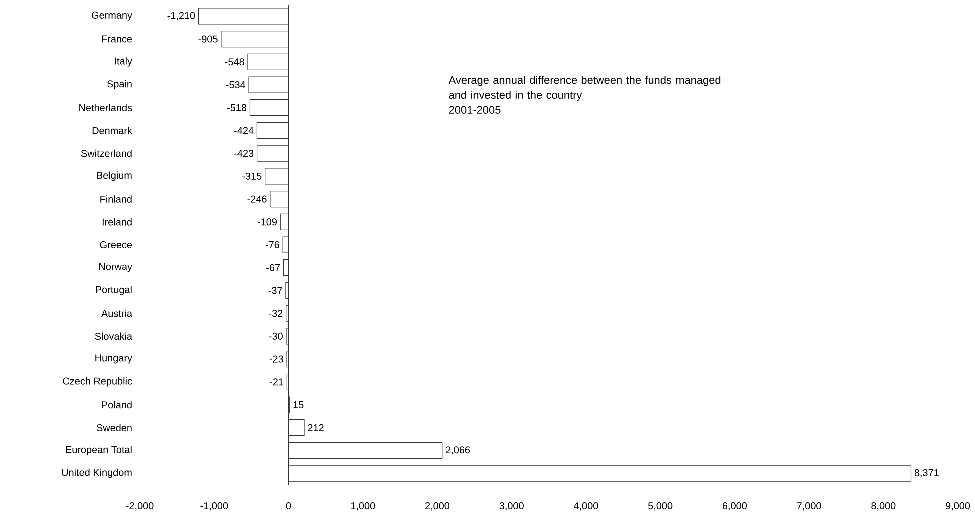 This screenshot has height=520, width=975. I want to click on data-label: -67, so click(273, 268).